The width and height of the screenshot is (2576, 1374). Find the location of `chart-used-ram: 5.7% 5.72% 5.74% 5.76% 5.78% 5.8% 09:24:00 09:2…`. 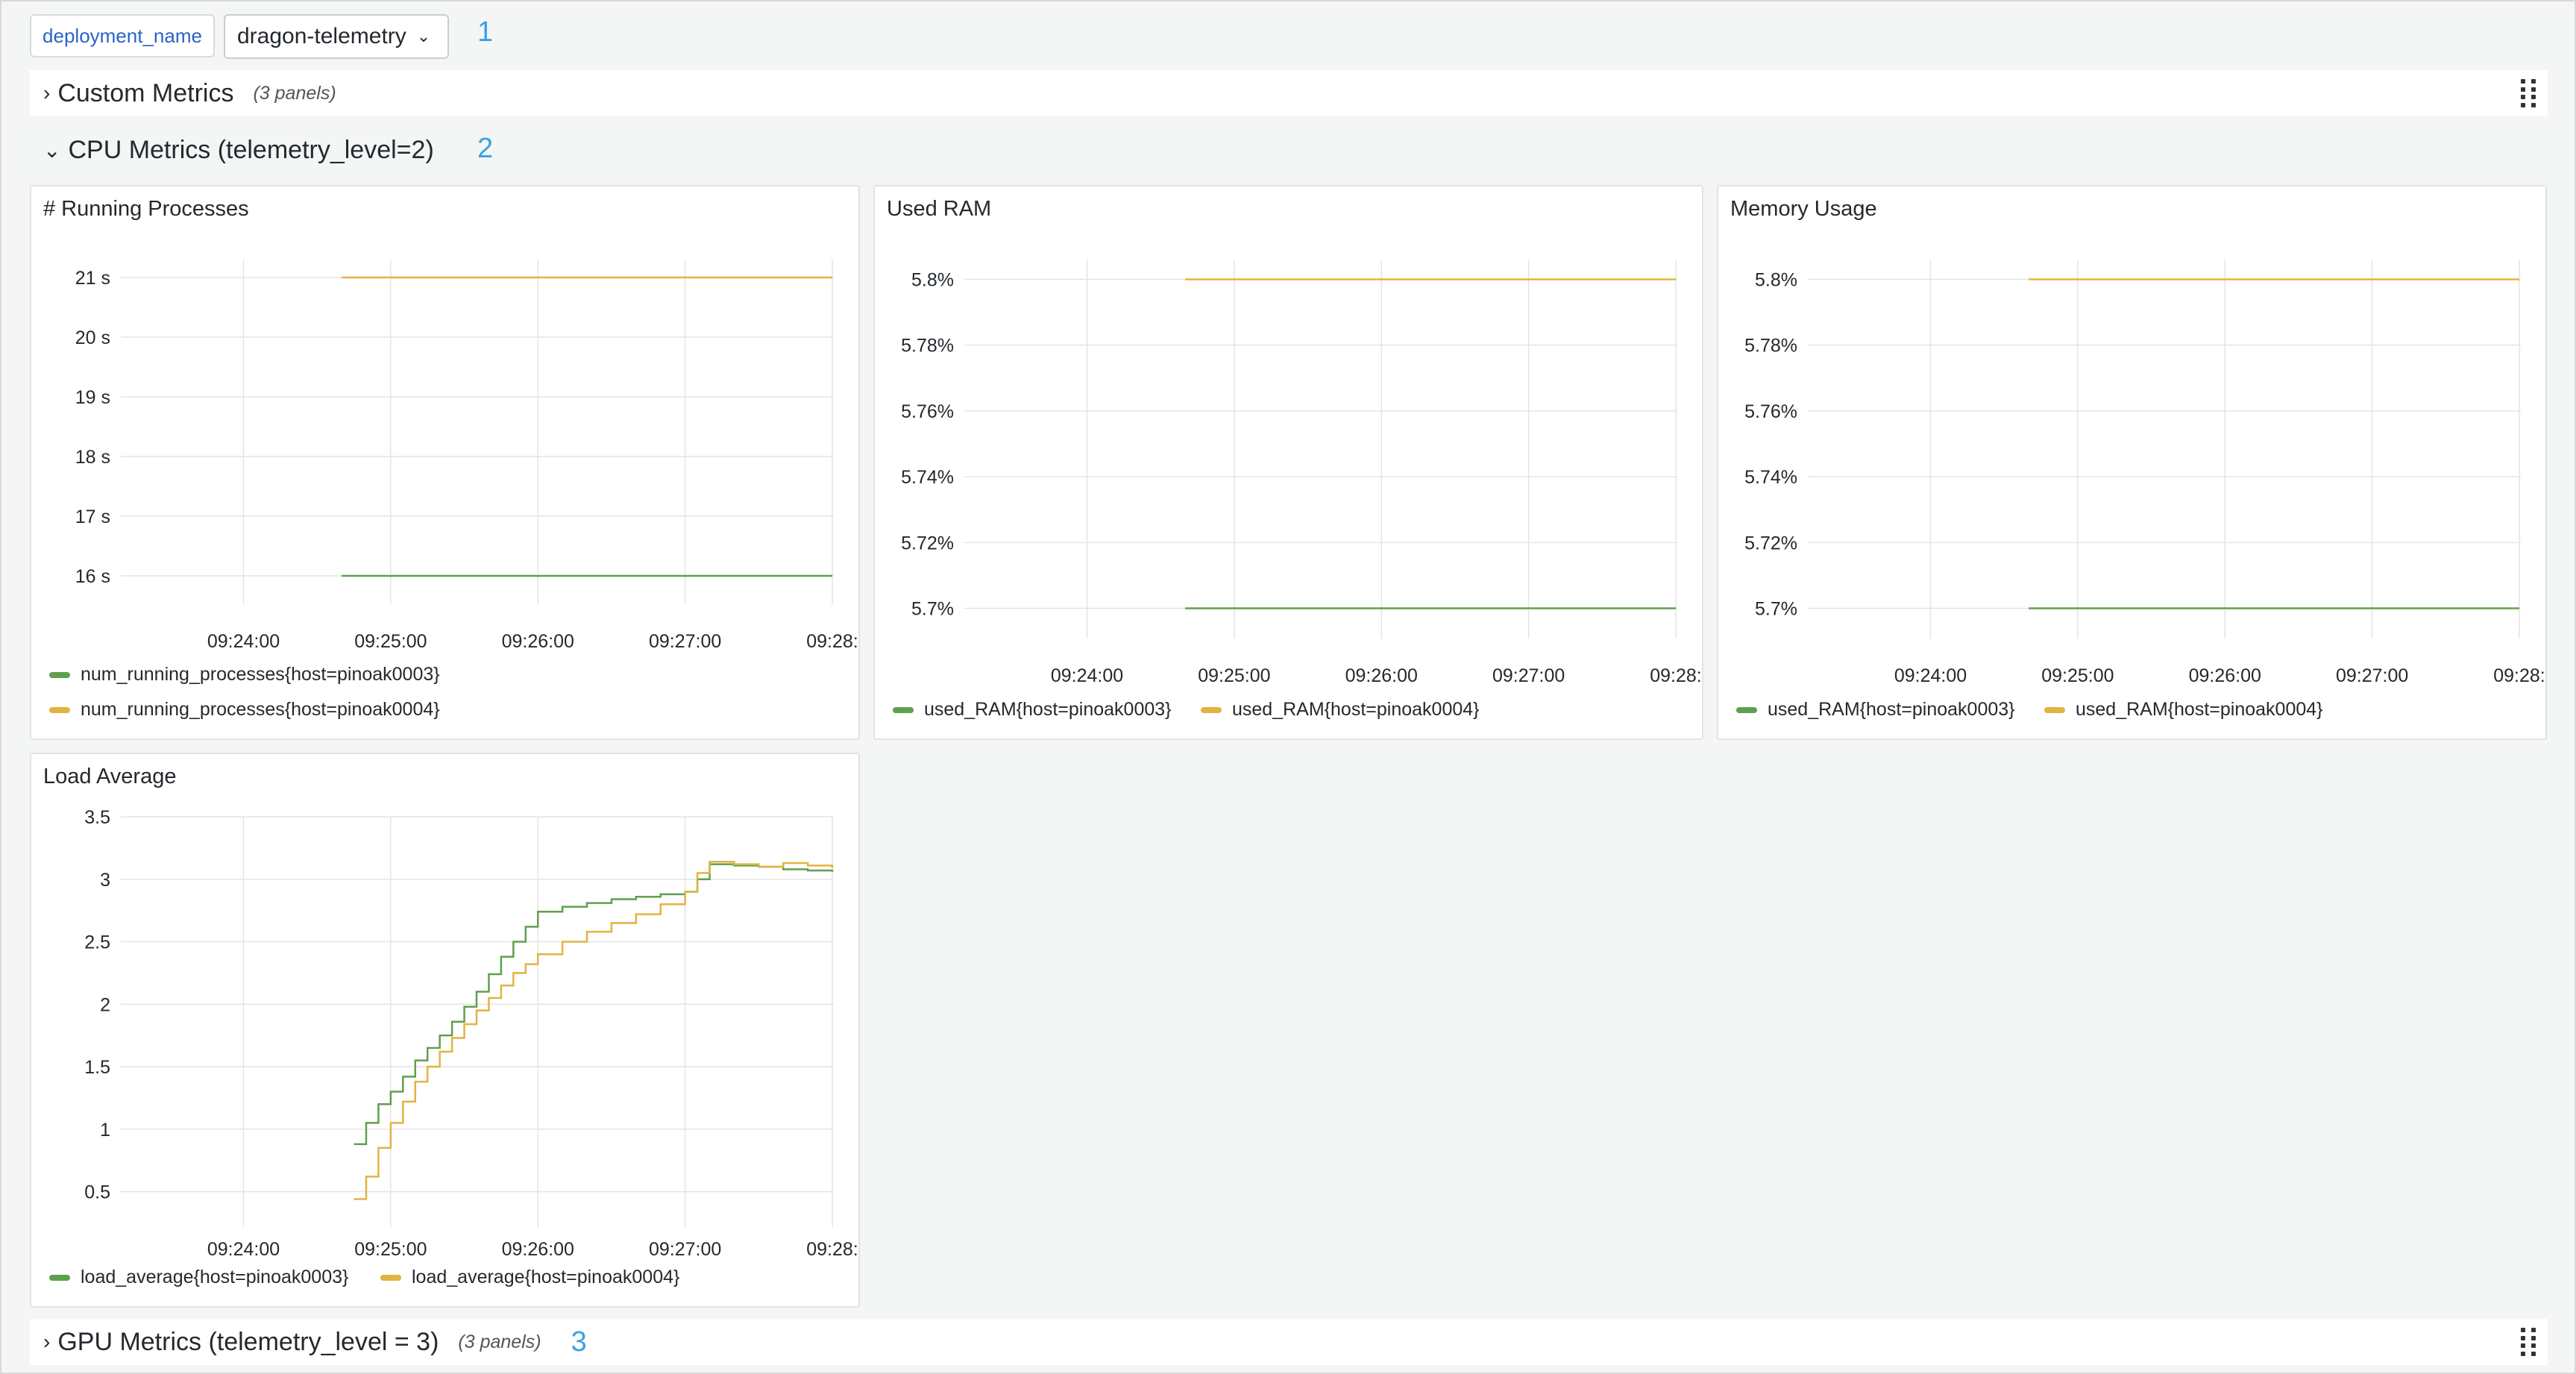

chart-used-ram: 5.7% 5.72% 5.74% 5.76% 5.78% 5.8% 09:24:00 09:2… is located at coordinates (1301, 473).